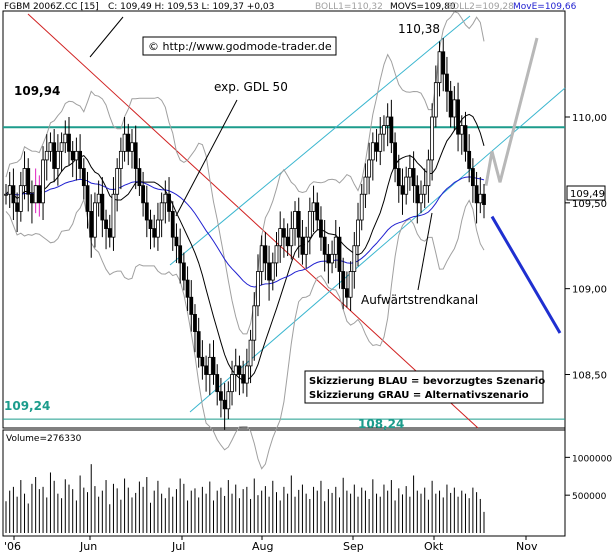 This screenshot has height=559, width=612. What do you see at coordinates (589, 290) in the screenshot?
I see `price-tick-label: 109,00` at bounding box center [589, 290].